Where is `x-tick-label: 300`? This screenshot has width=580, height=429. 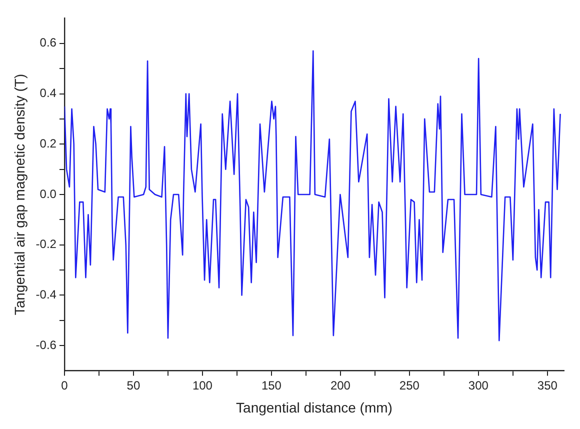
x-tick-label: 300 is located at coordinates (478, 385).